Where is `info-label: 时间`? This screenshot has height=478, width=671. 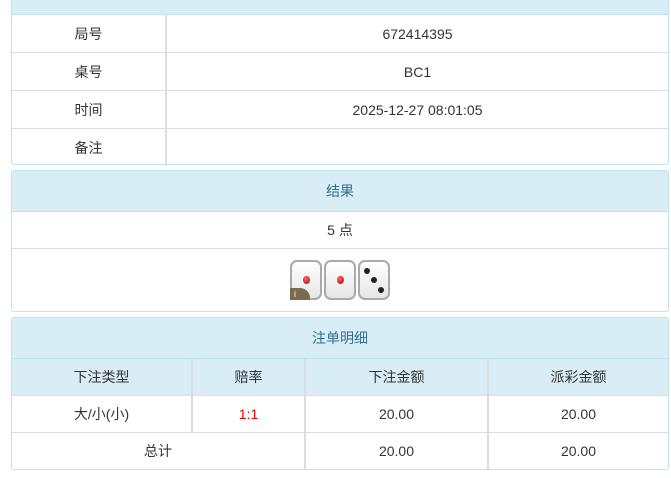
info-label: 时间 is located at coordinates (89, 109).